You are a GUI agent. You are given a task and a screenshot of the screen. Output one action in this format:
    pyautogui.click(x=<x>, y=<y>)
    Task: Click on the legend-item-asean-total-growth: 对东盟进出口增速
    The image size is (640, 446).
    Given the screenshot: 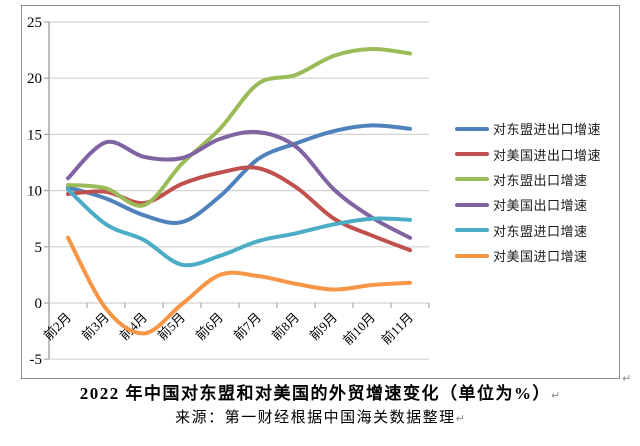 What is the action you would take?
    pyautogui.click(x=528, y=128)
    